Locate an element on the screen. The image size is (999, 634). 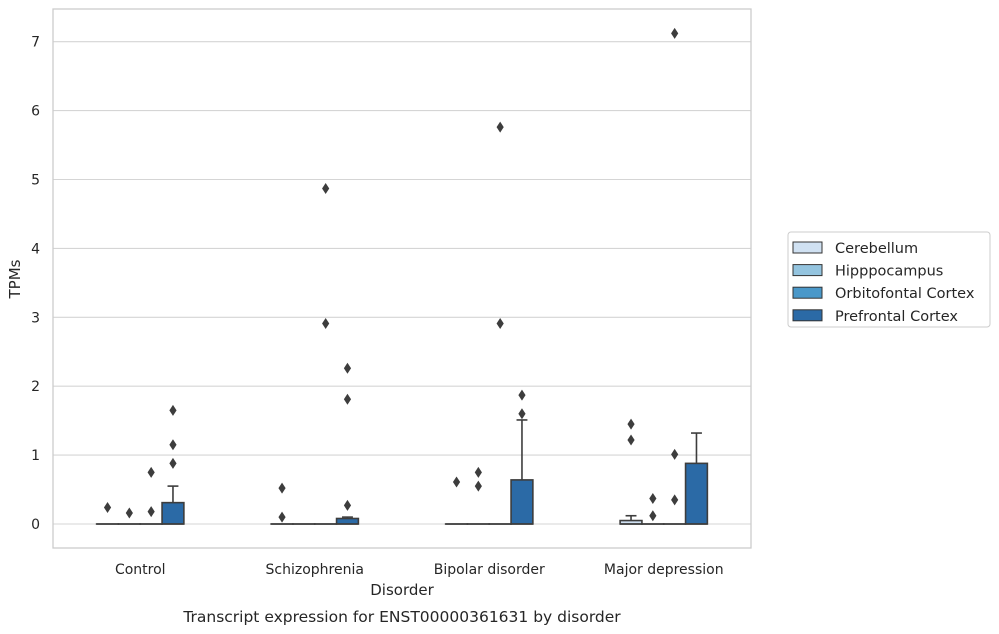
series-prefrontal-cortex is located at coordinates (435, 443).